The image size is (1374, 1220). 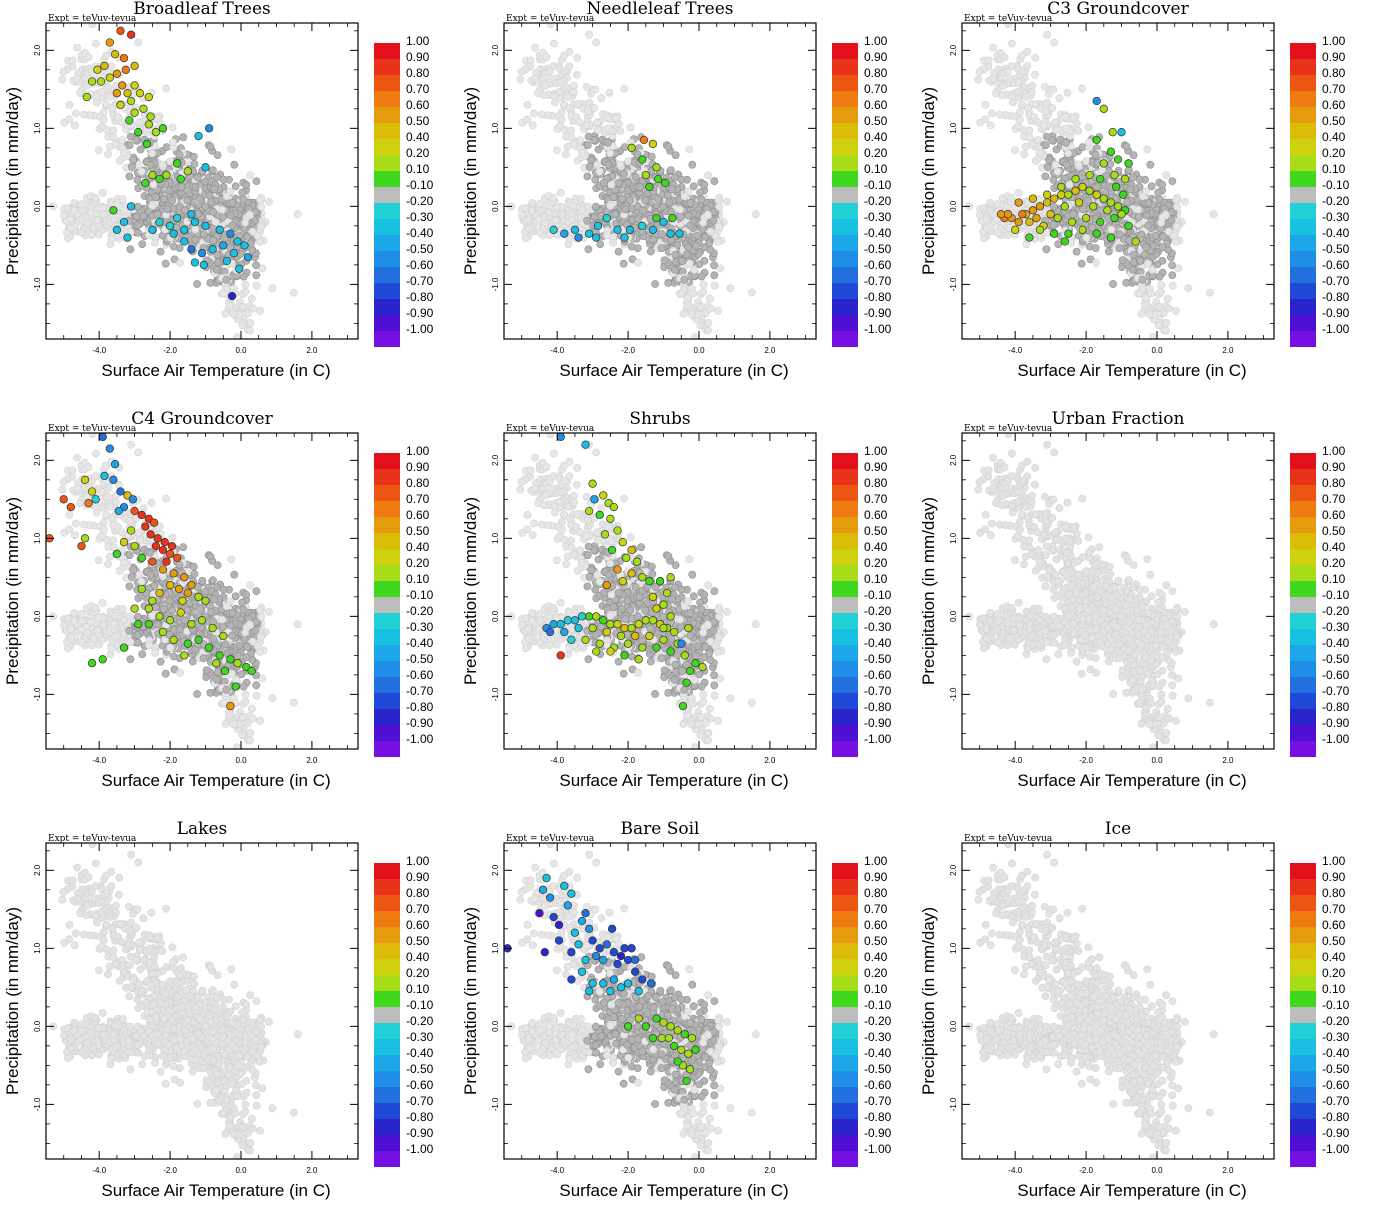 I want to click on y-tick-label: -1.0, so click(x=37, y=284).